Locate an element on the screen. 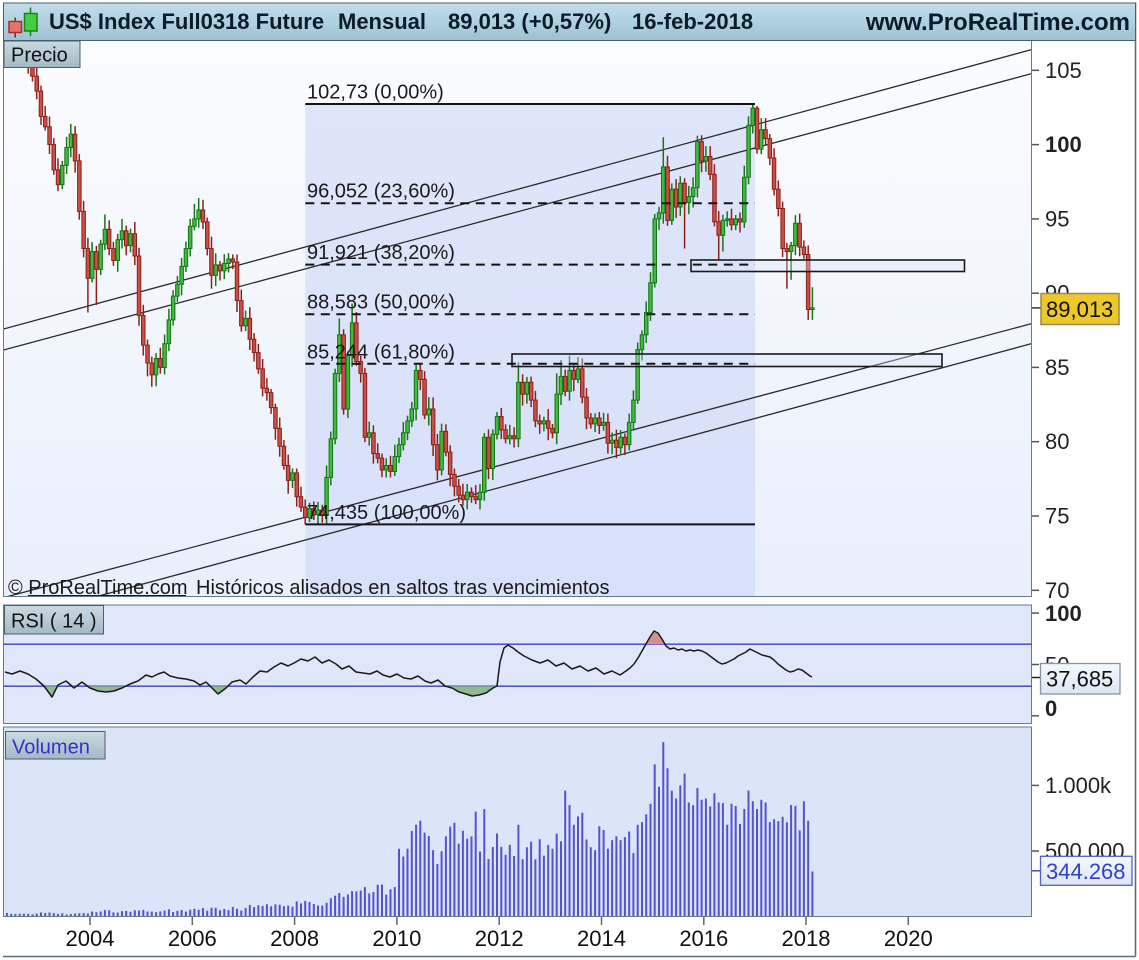  svg-text: 91,921 (38,20%) is located at coordinates (381, 253).